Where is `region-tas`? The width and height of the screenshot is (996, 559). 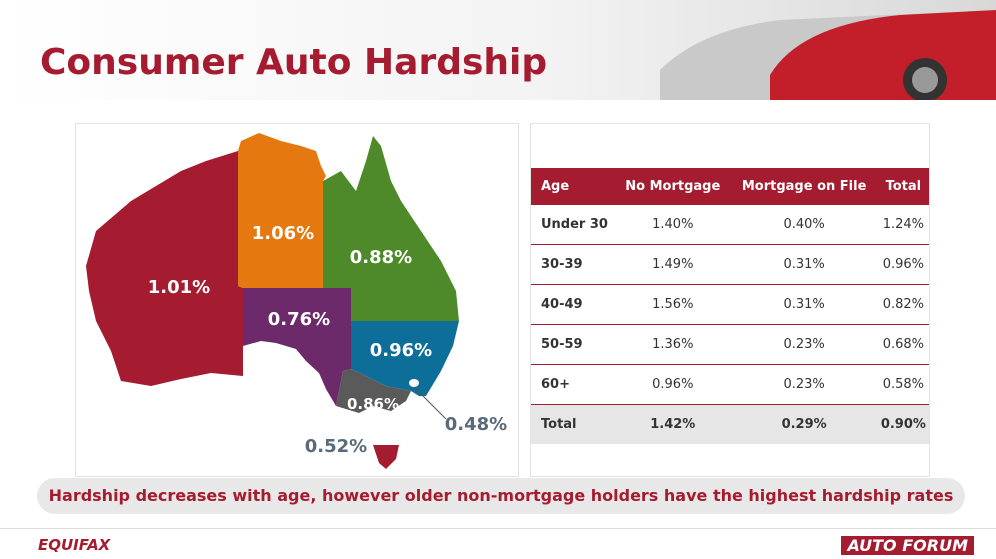 region-tas is located at coordinates (386, 457).